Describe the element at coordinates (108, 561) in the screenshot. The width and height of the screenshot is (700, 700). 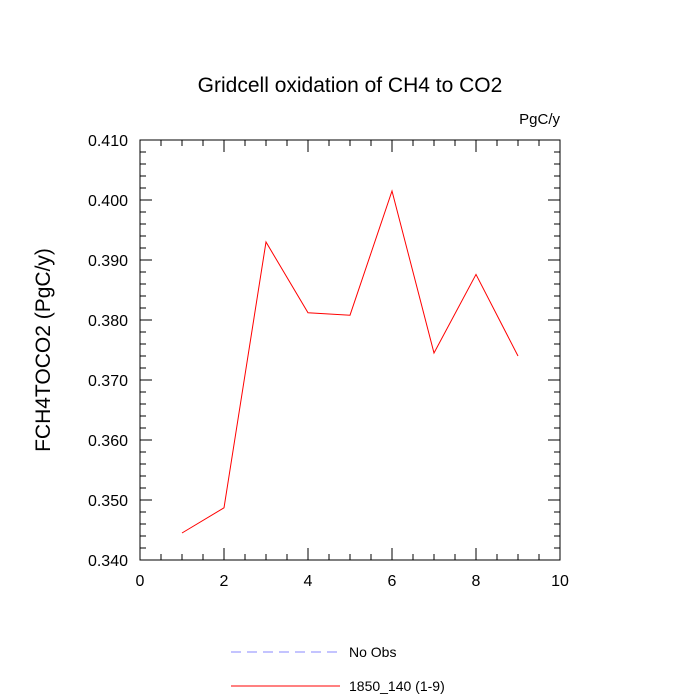
I see `y-tick-label: 0.340` at that location.